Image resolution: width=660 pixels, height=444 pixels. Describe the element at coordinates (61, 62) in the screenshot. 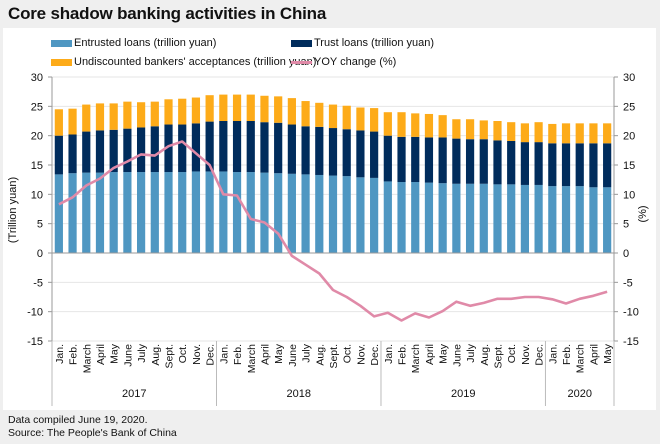

I see `legend-swatch-undiscounted` at that location.